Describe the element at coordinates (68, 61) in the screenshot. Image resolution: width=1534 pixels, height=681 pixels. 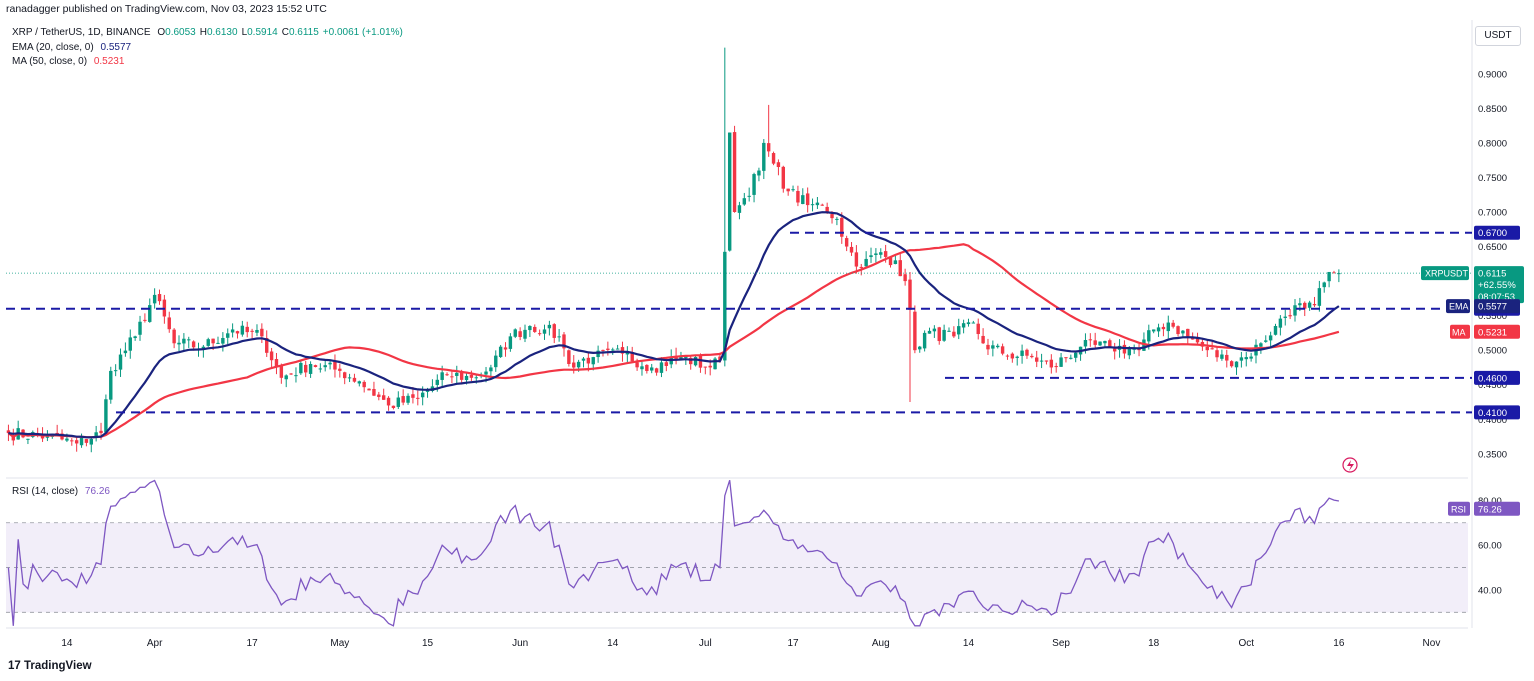
I see `legend-ma-row: MA (50, close, 0) 0.5231` at that location.